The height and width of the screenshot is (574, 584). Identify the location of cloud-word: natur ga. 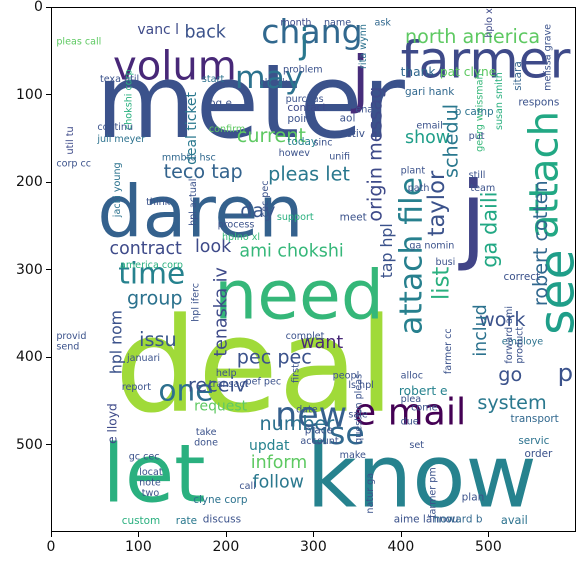
(370, 493).